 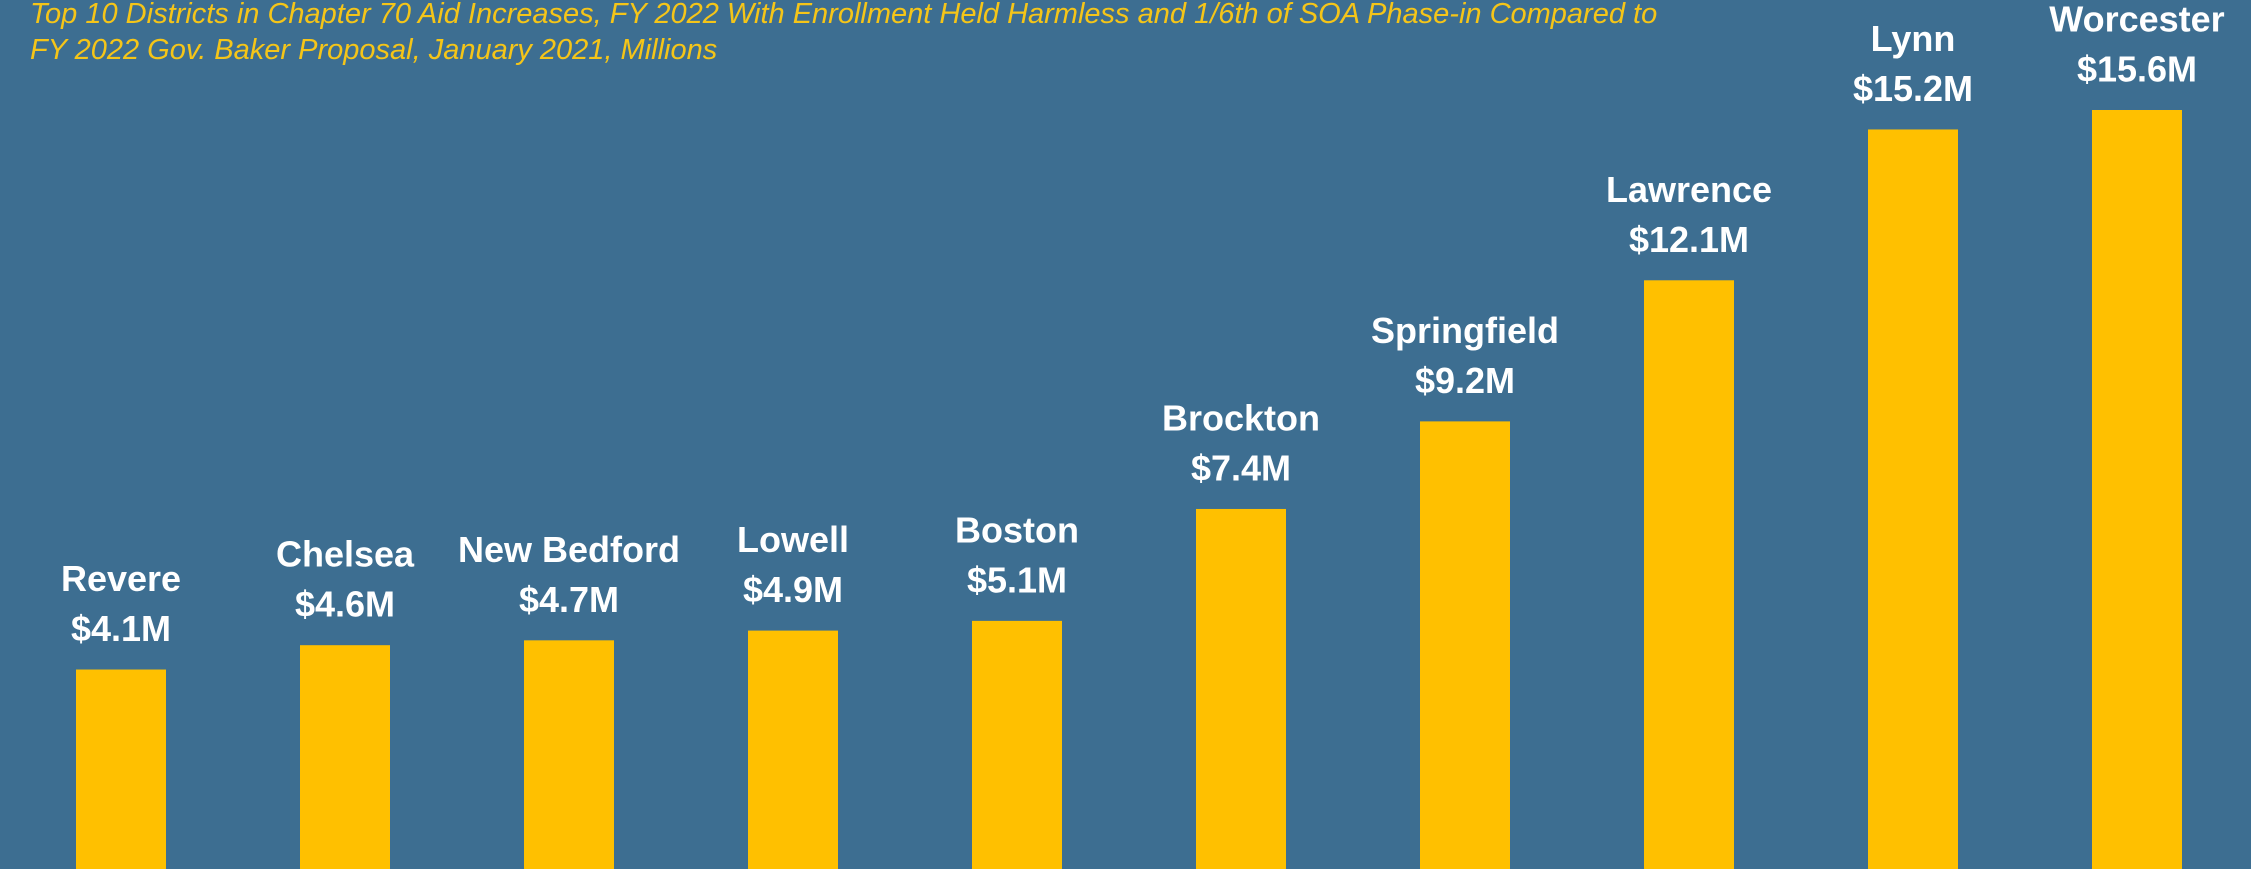 What do you see at coordinates (569, 599) in the screenshot?
I see `value-label: $4.7M` at bounding box center [569, 599].